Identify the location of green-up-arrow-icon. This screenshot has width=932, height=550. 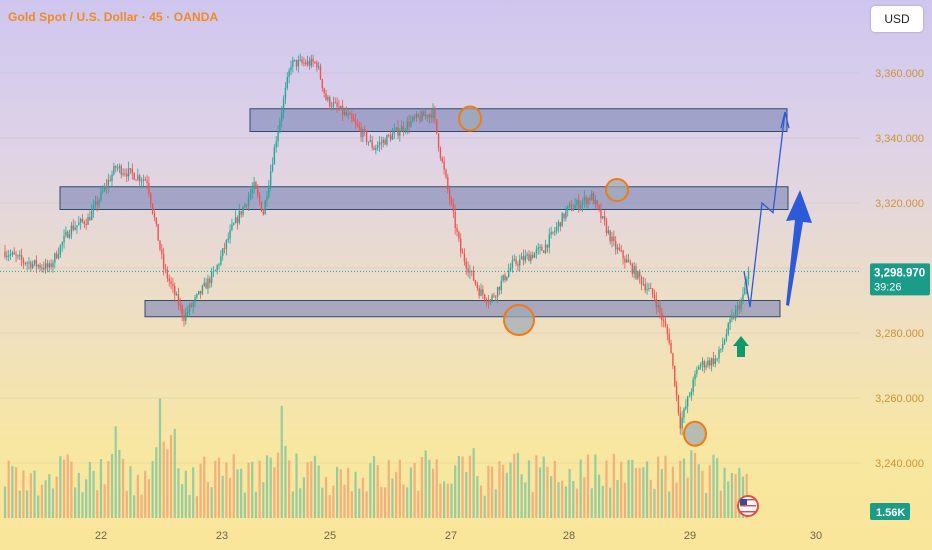
(741, 346).